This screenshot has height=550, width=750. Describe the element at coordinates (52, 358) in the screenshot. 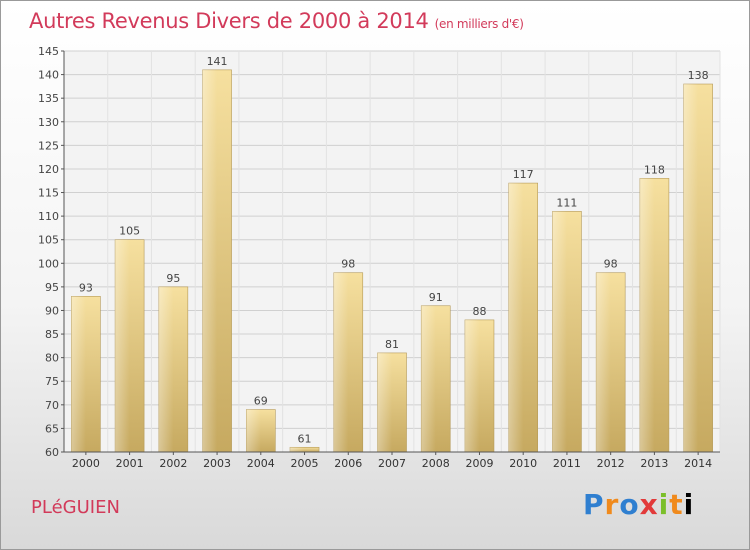

I see `y-tick-label: 80` at that location.